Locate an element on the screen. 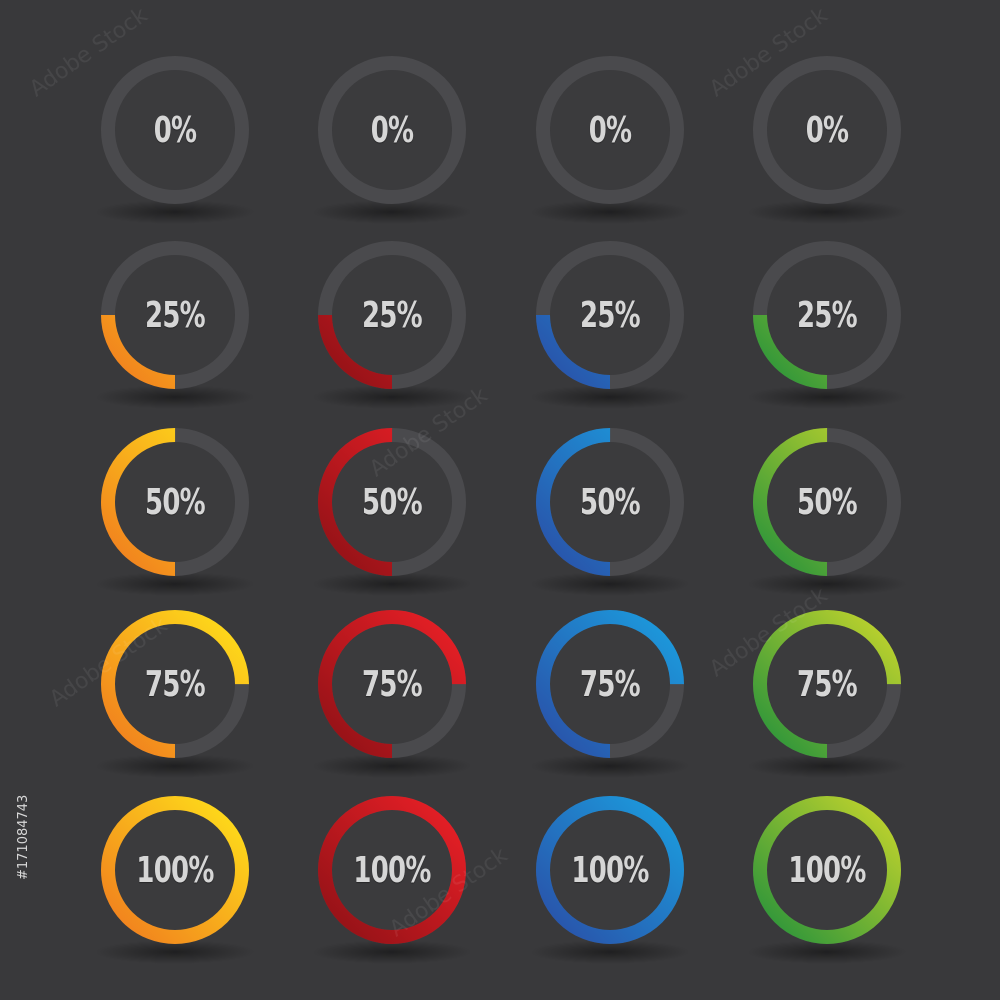 This screenshot has height=1000, width=1000. progress-ring-red-50pct: 50% is located at coordinates (392, 502).